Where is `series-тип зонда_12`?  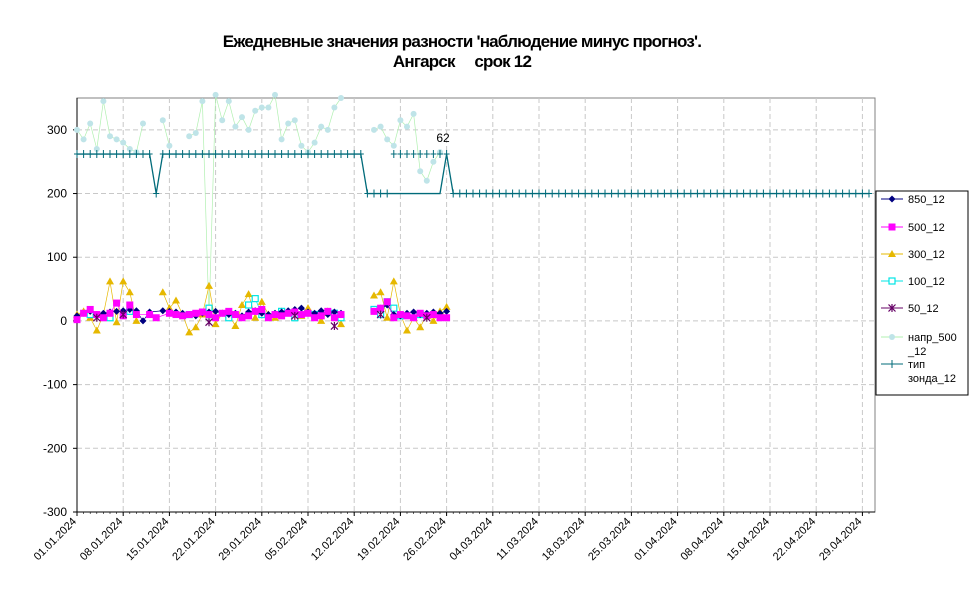 series-тип зонда_12 is located at coordinates (473, 174).